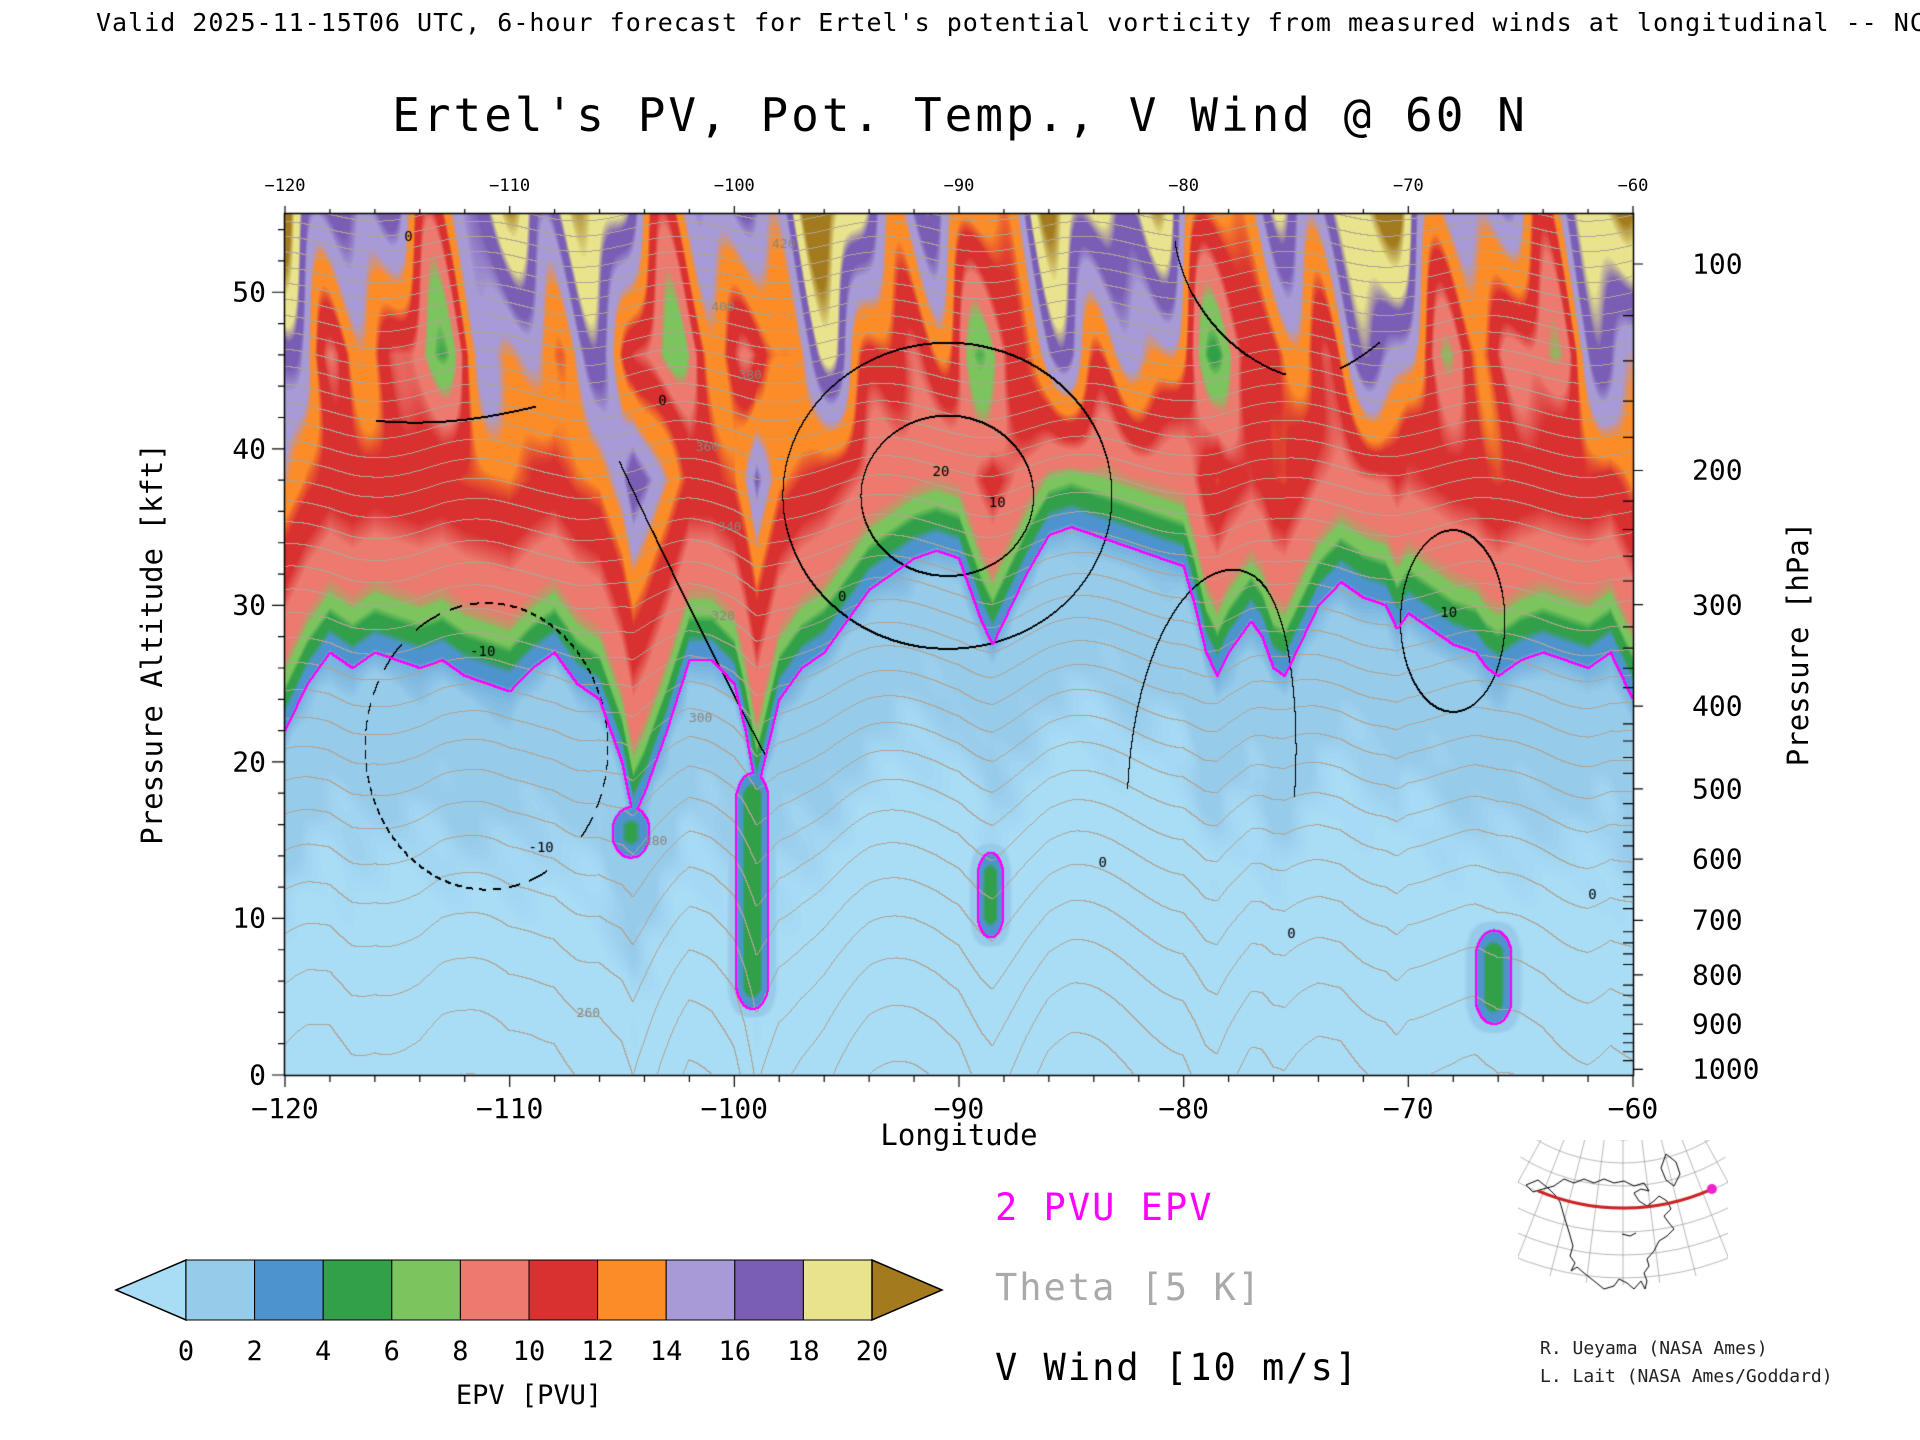 The image size is (1920, 1440). What do you see at coordinates (735, 1351) in the screenshot?
I see `colorbar-tick-label: 16` at bounding box center [735, 1351].